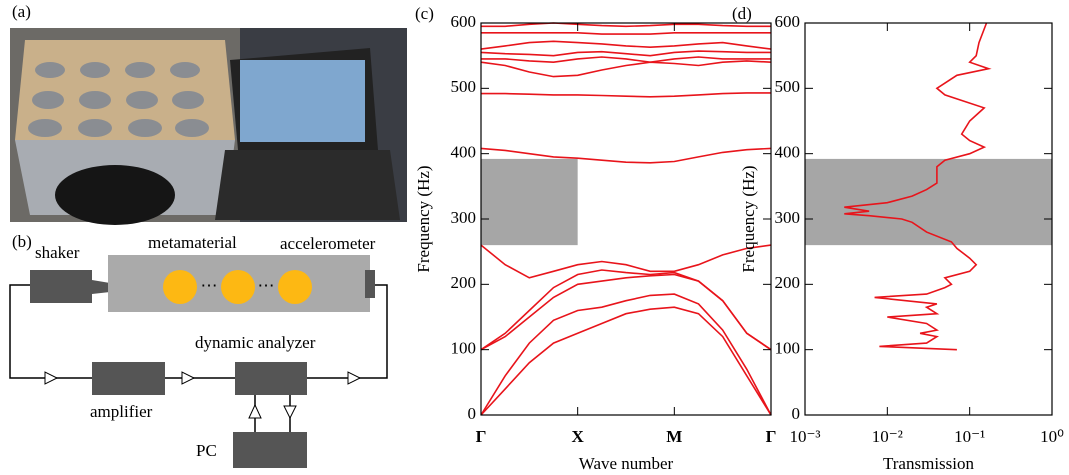 Image resolution: width=1069 pixels, height=475 pixels. What do you see at coordinates (255, 342) in the screenshot?
I see `label: dynamic analyzer` at bounding box center [255, 342].